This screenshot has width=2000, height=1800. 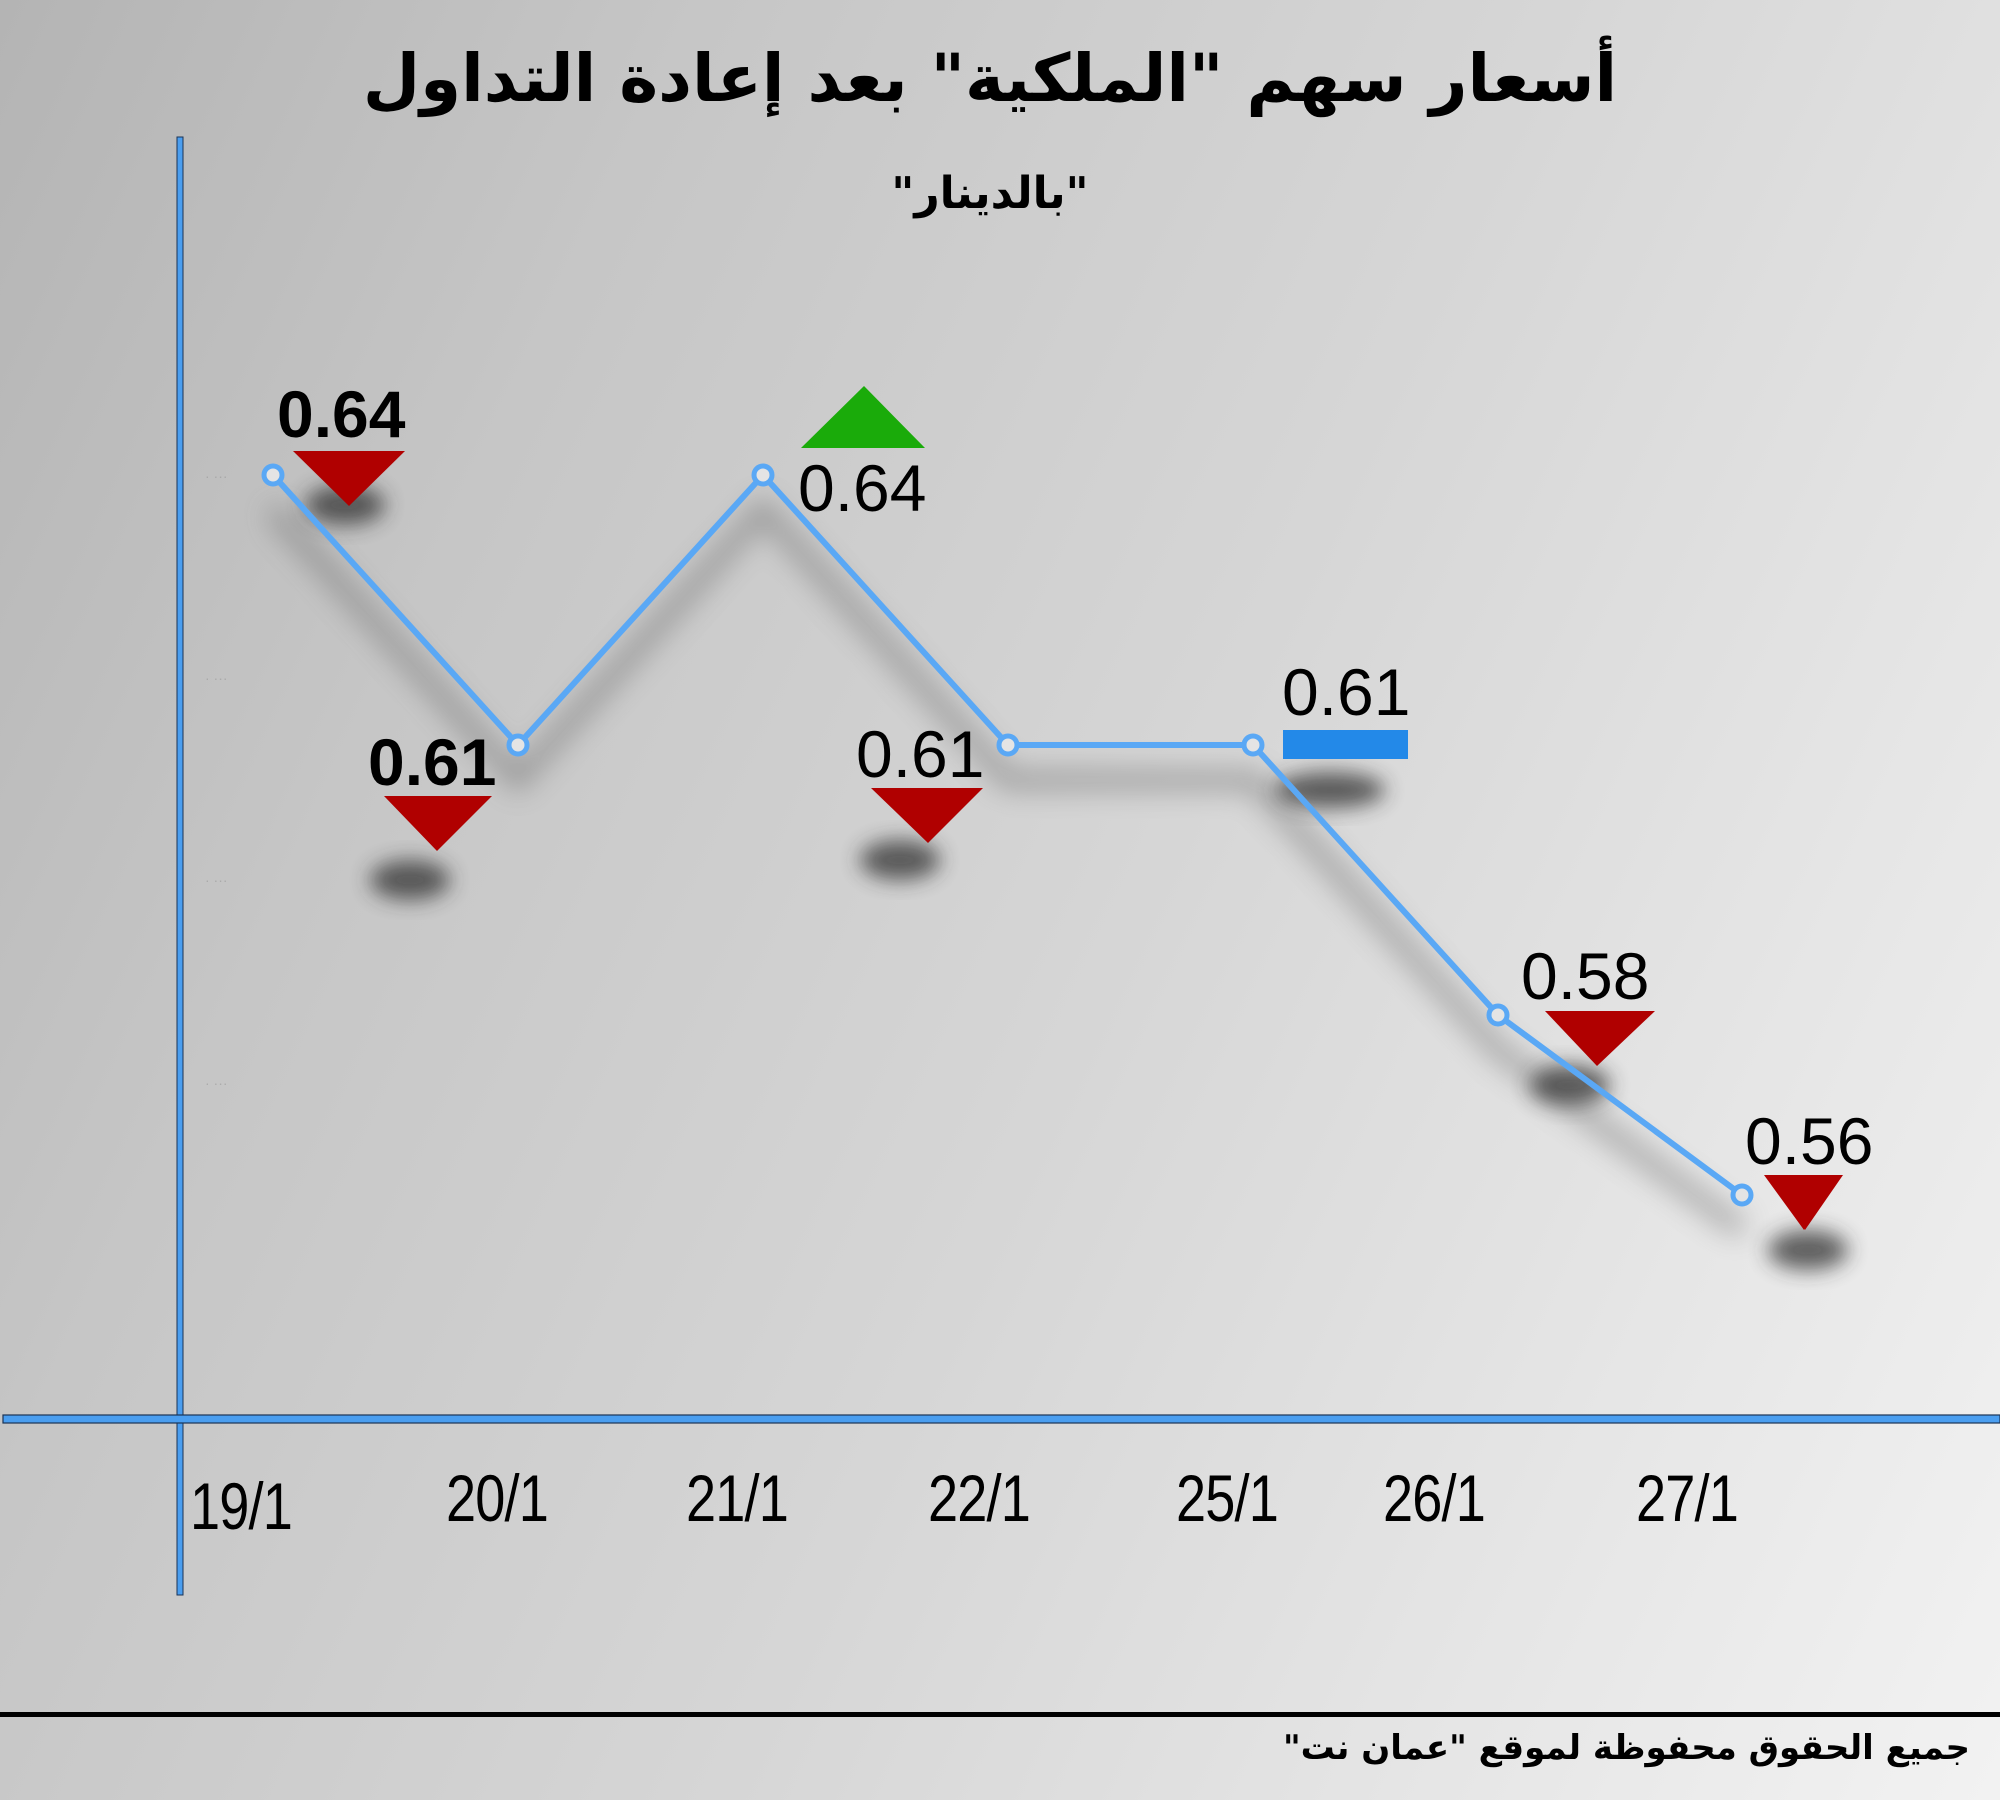 I want to click on value-label: 0.56, so click(x=1809, y=1141).